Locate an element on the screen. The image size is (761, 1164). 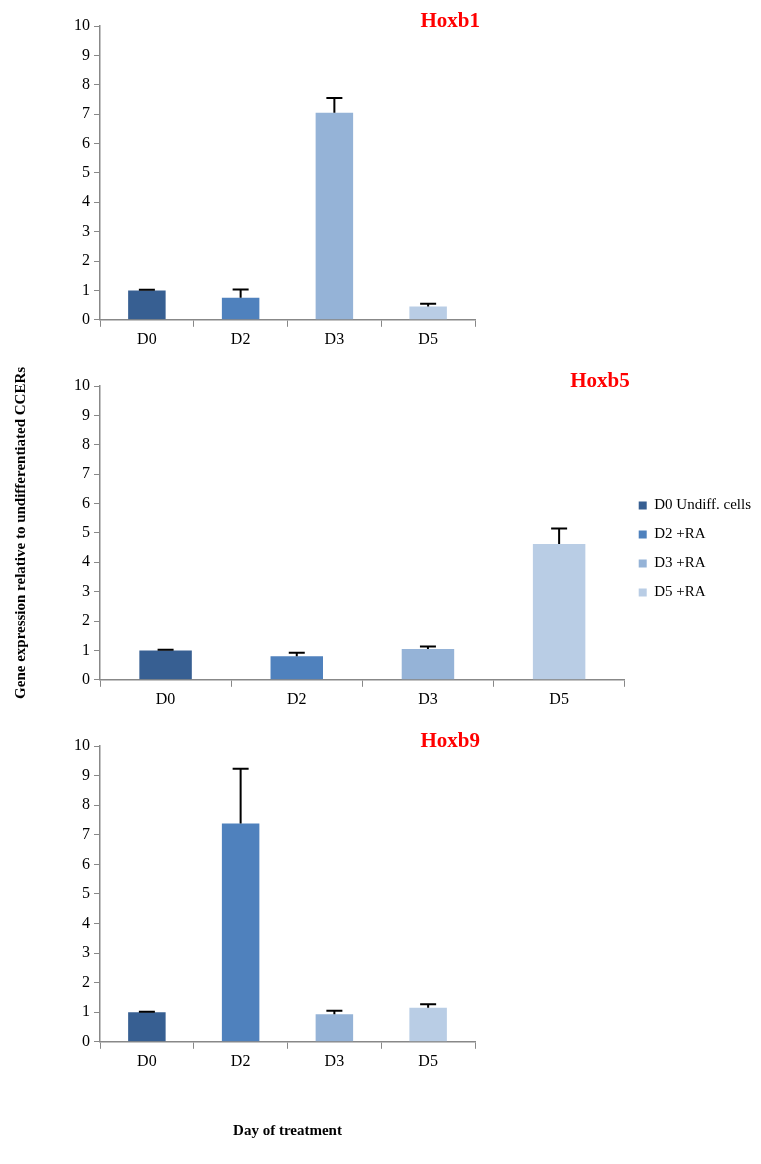
legend-label: D3 +RA is located at coordinates (680, 562).